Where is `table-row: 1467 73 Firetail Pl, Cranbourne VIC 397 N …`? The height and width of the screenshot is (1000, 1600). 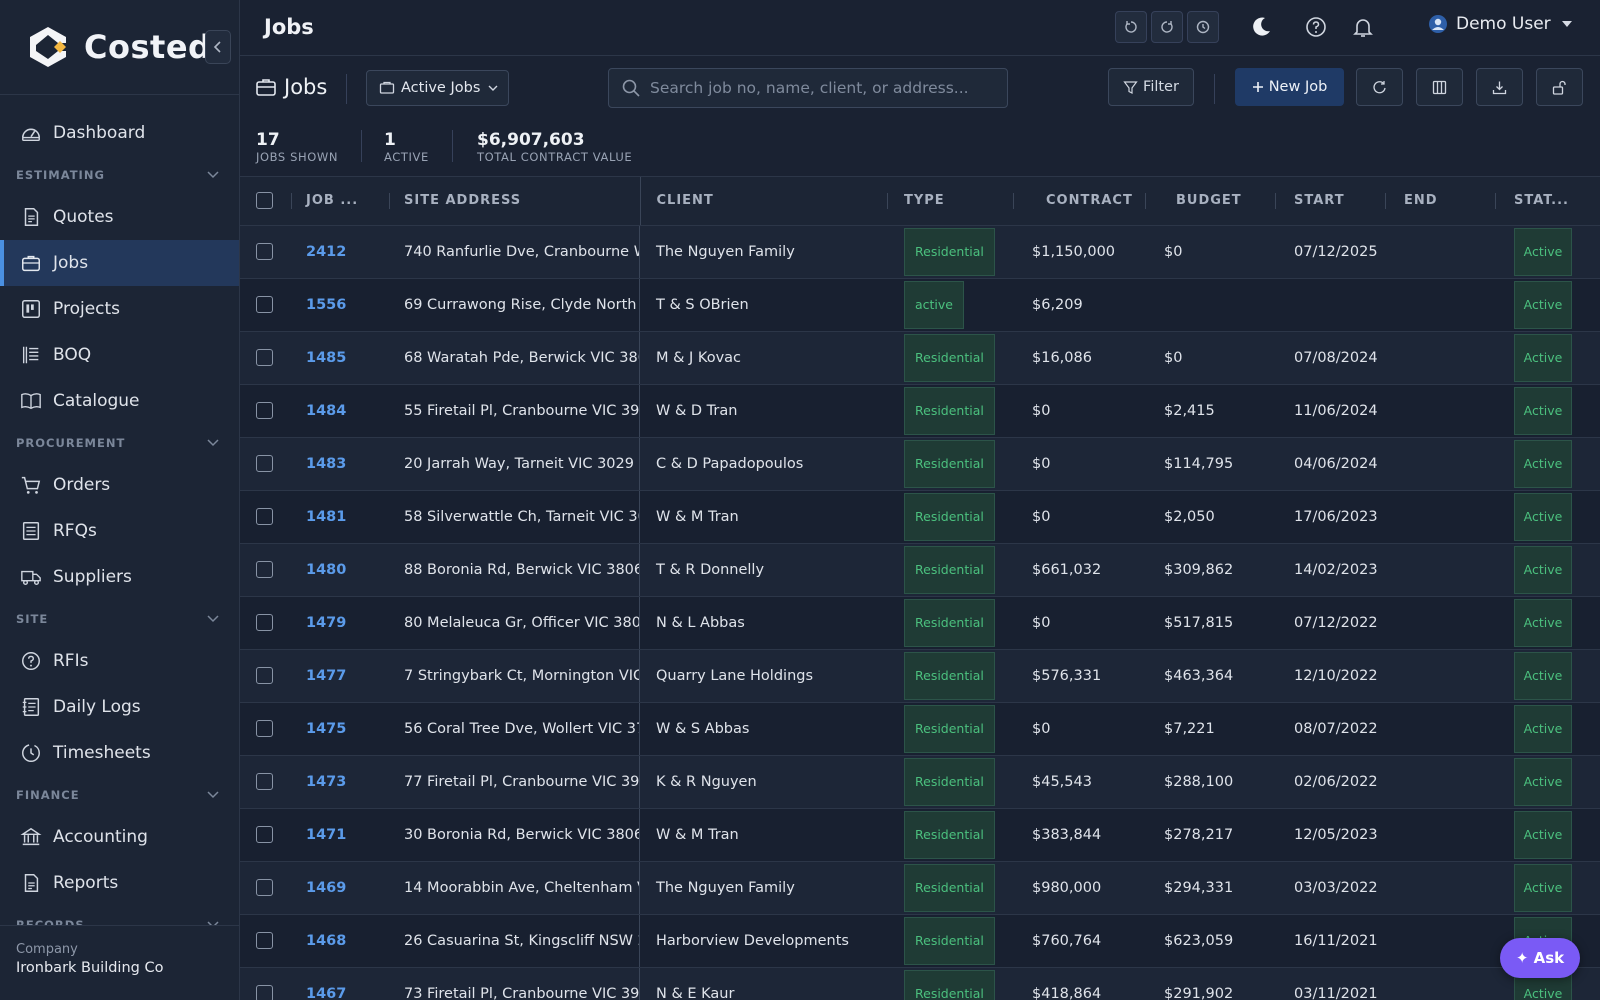
table-row: 1467 73 Firetail Pl, Cranbourne VIC 397 N … is located at coordinates (920, 983).